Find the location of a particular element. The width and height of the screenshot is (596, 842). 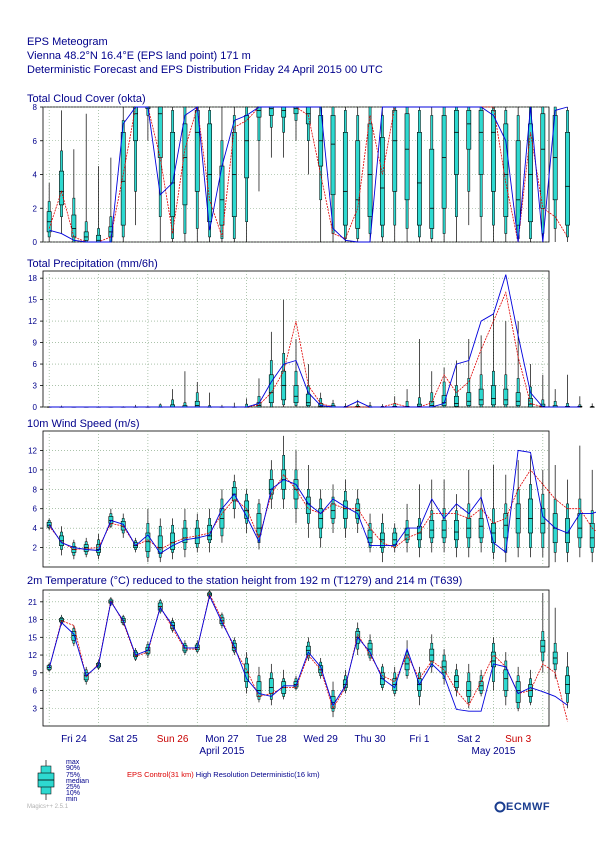

y-tick-label: 12 is located at coordinates (32, 450).